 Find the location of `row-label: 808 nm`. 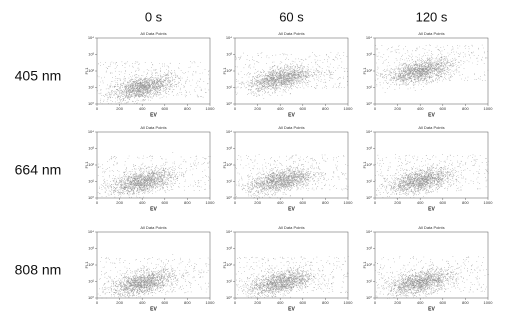

row-label: 808 nm is located at coordinates (38, 270).